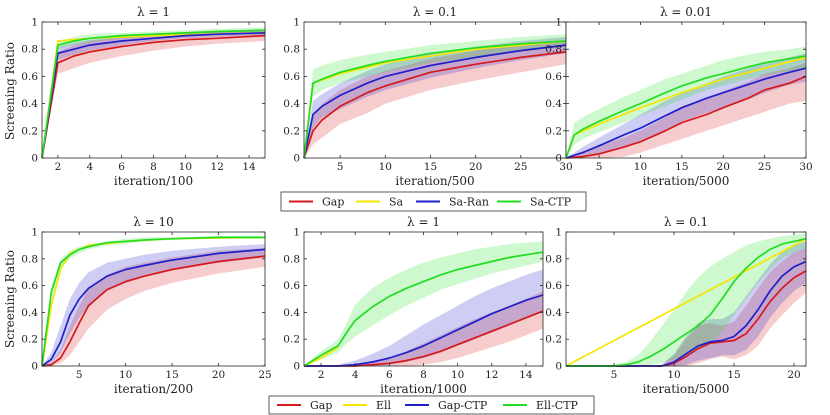  What do you see at coordinates (423, 389) in the screenshot?
I see `x-axis-label: iteration/1000` at bounding box center [423, 389].